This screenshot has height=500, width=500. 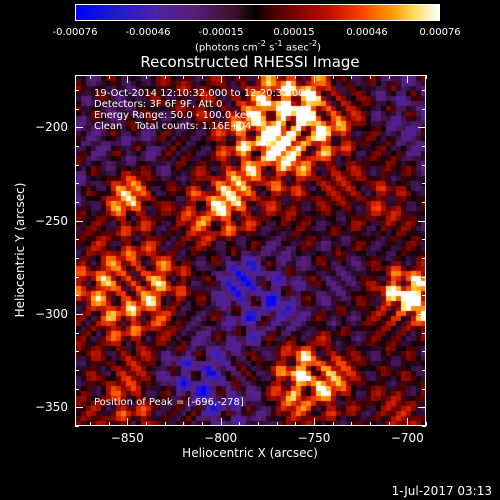 I want to click on colorbar-tick-label: -0.00076, so click(x=75, y=32).